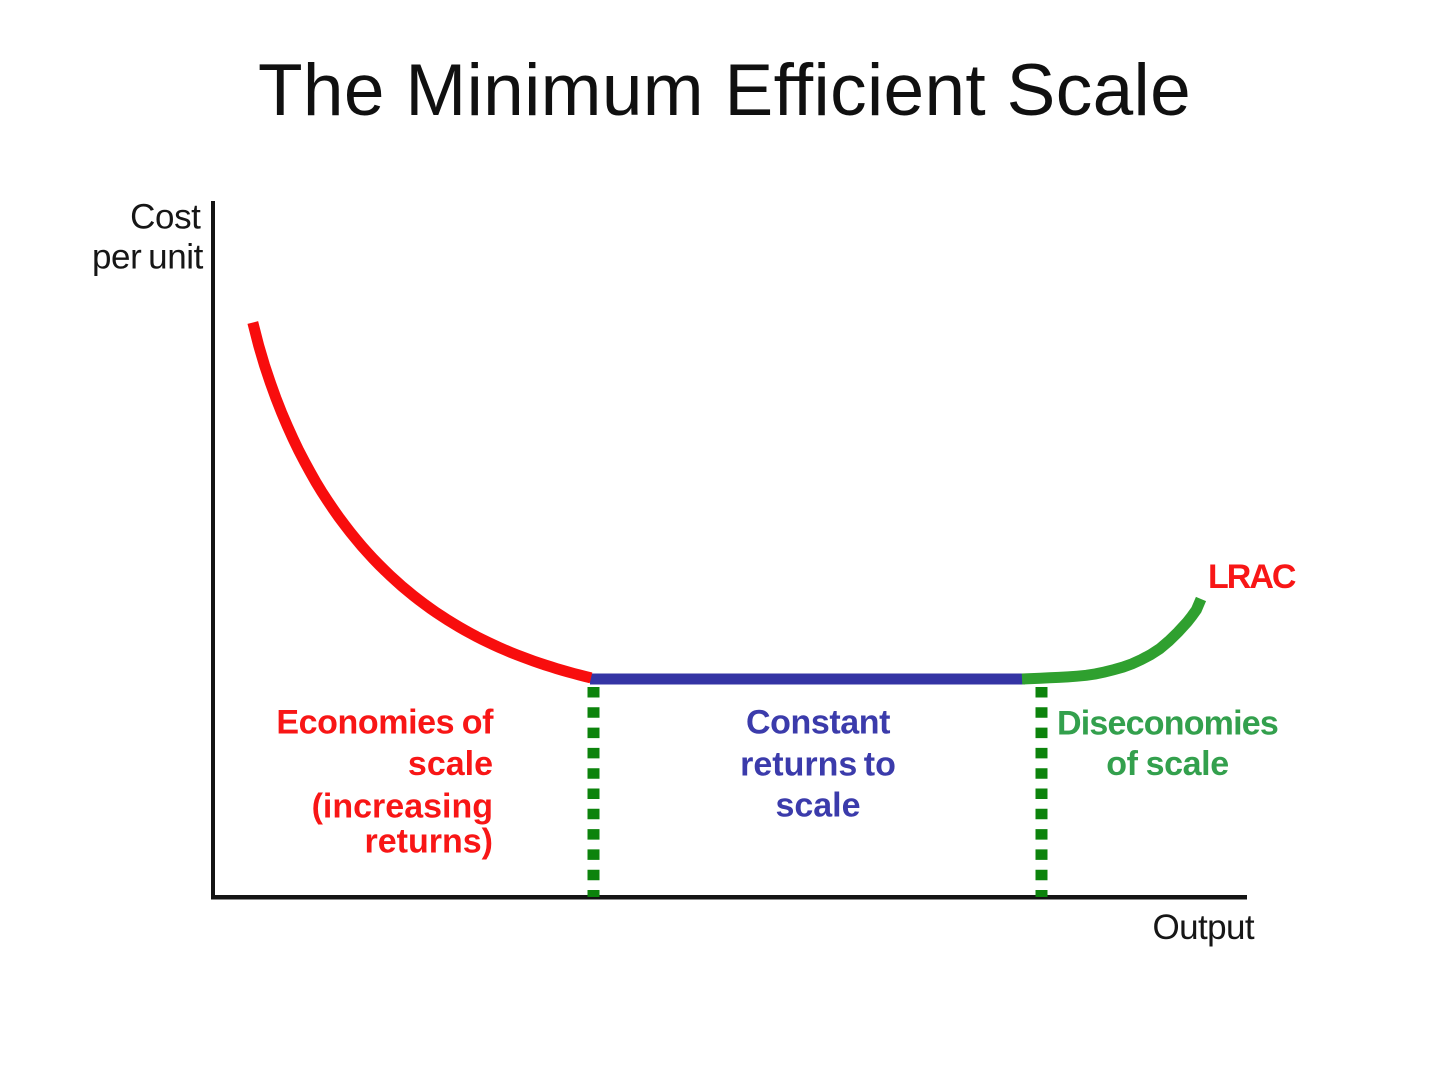  Describe the element at coordinates (1167, 764) in the screenshot. I see `svg-text: of scale` at that location.